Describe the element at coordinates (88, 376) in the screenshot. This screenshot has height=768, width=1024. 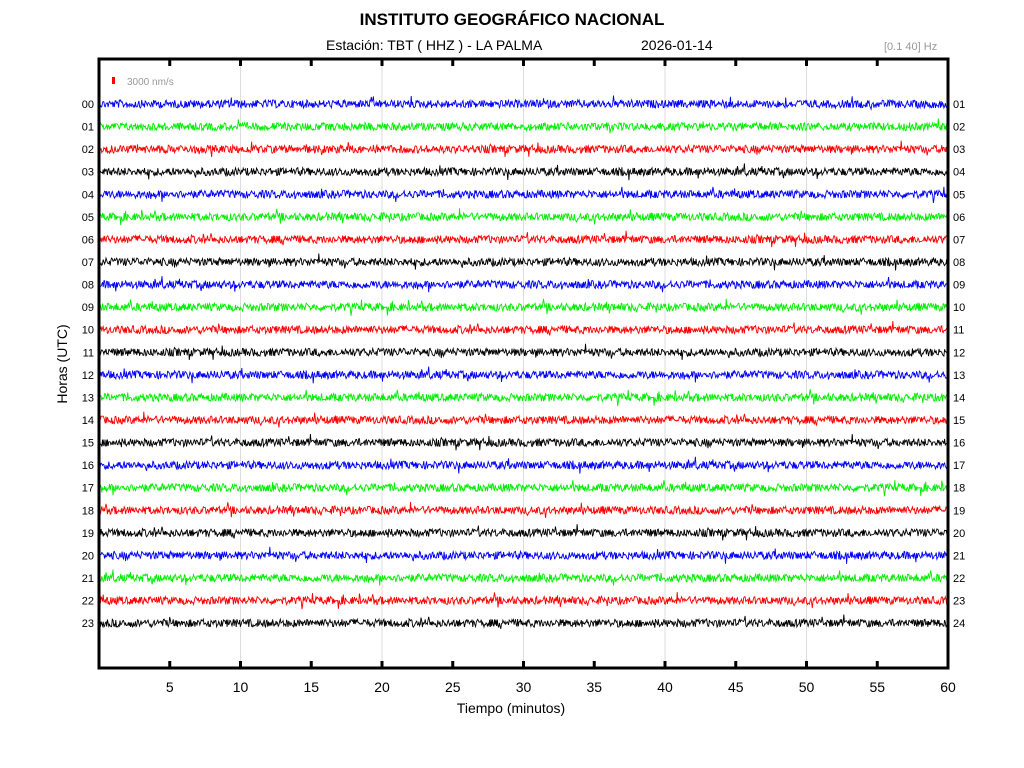
I see `hour-label-left: 12` at that location.